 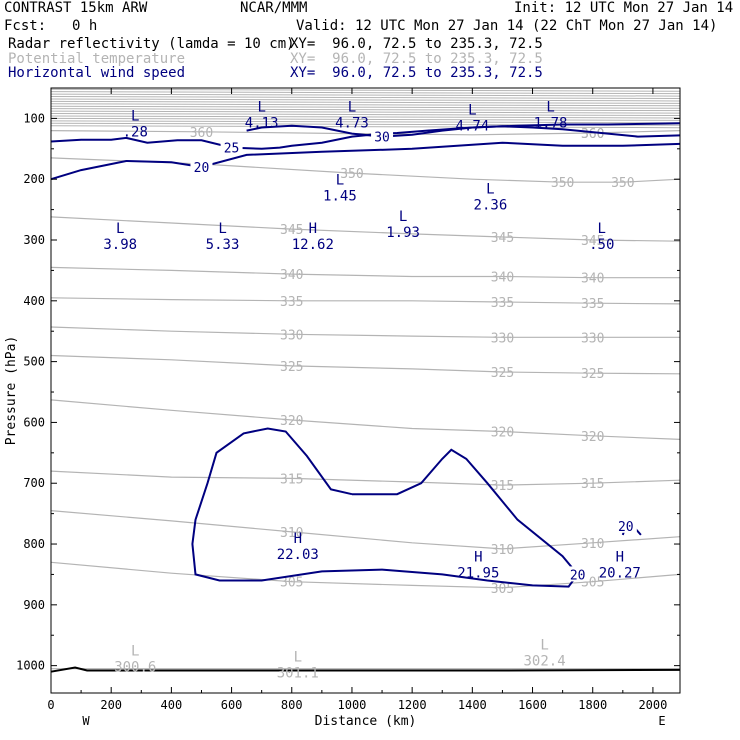 I want to click on extremum-value: .50, so click(x=601, y=245).